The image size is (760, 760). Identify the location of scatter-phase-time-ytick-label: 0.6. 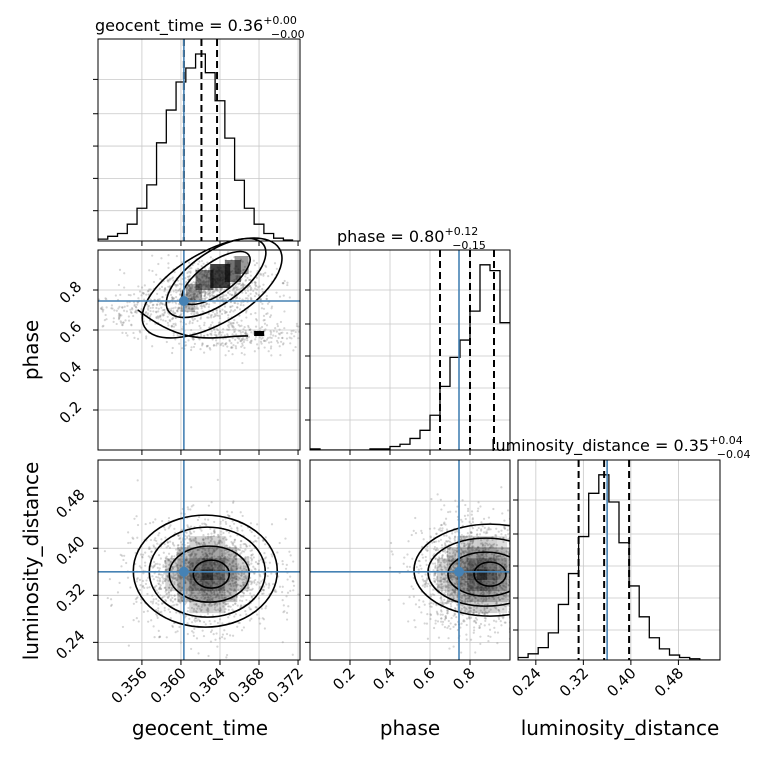
(71, 333).